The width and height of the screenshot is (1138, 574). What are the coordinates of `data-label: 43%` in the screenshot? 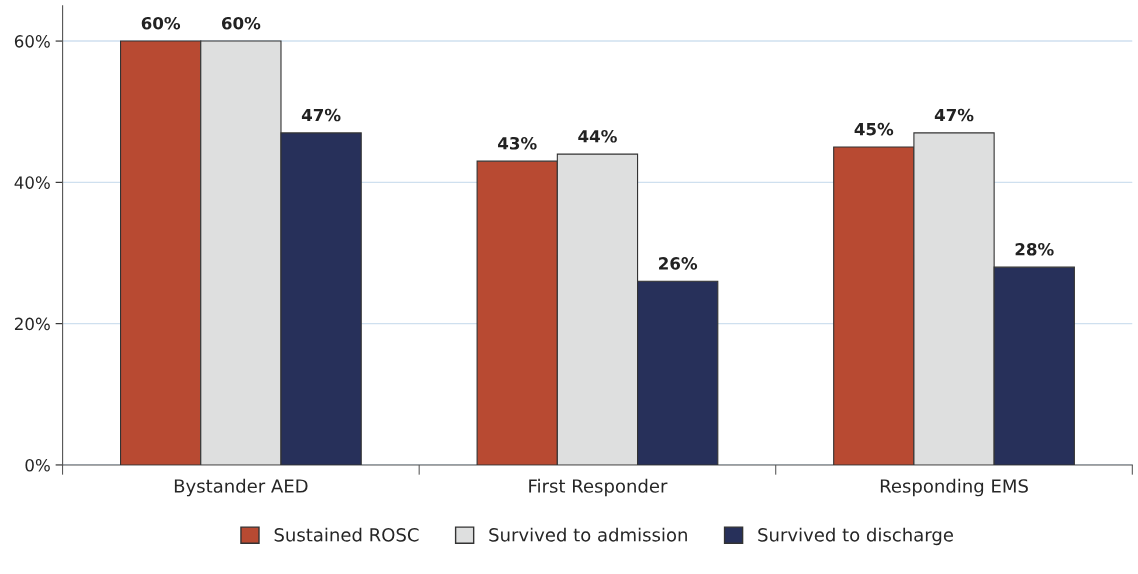 It's located at (517, 143).